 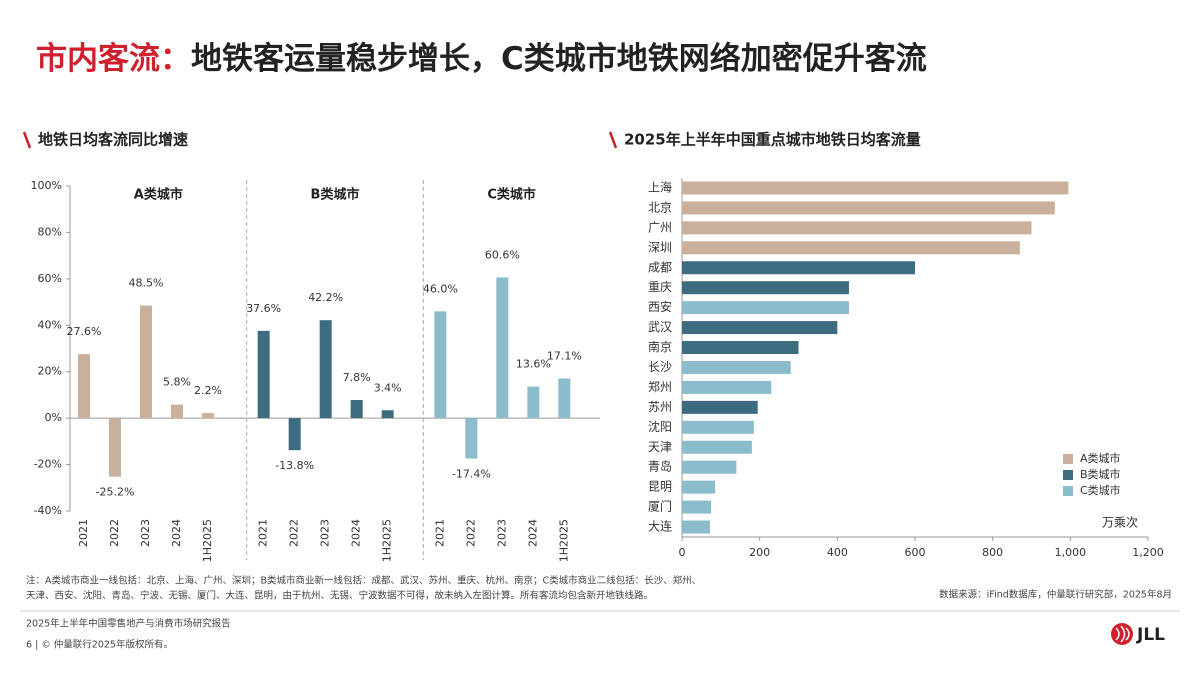 What do you see at coordinates (50, 278) in the screenshot?
I see `y-tick-label: 60%` at bounding box center [50, 278].